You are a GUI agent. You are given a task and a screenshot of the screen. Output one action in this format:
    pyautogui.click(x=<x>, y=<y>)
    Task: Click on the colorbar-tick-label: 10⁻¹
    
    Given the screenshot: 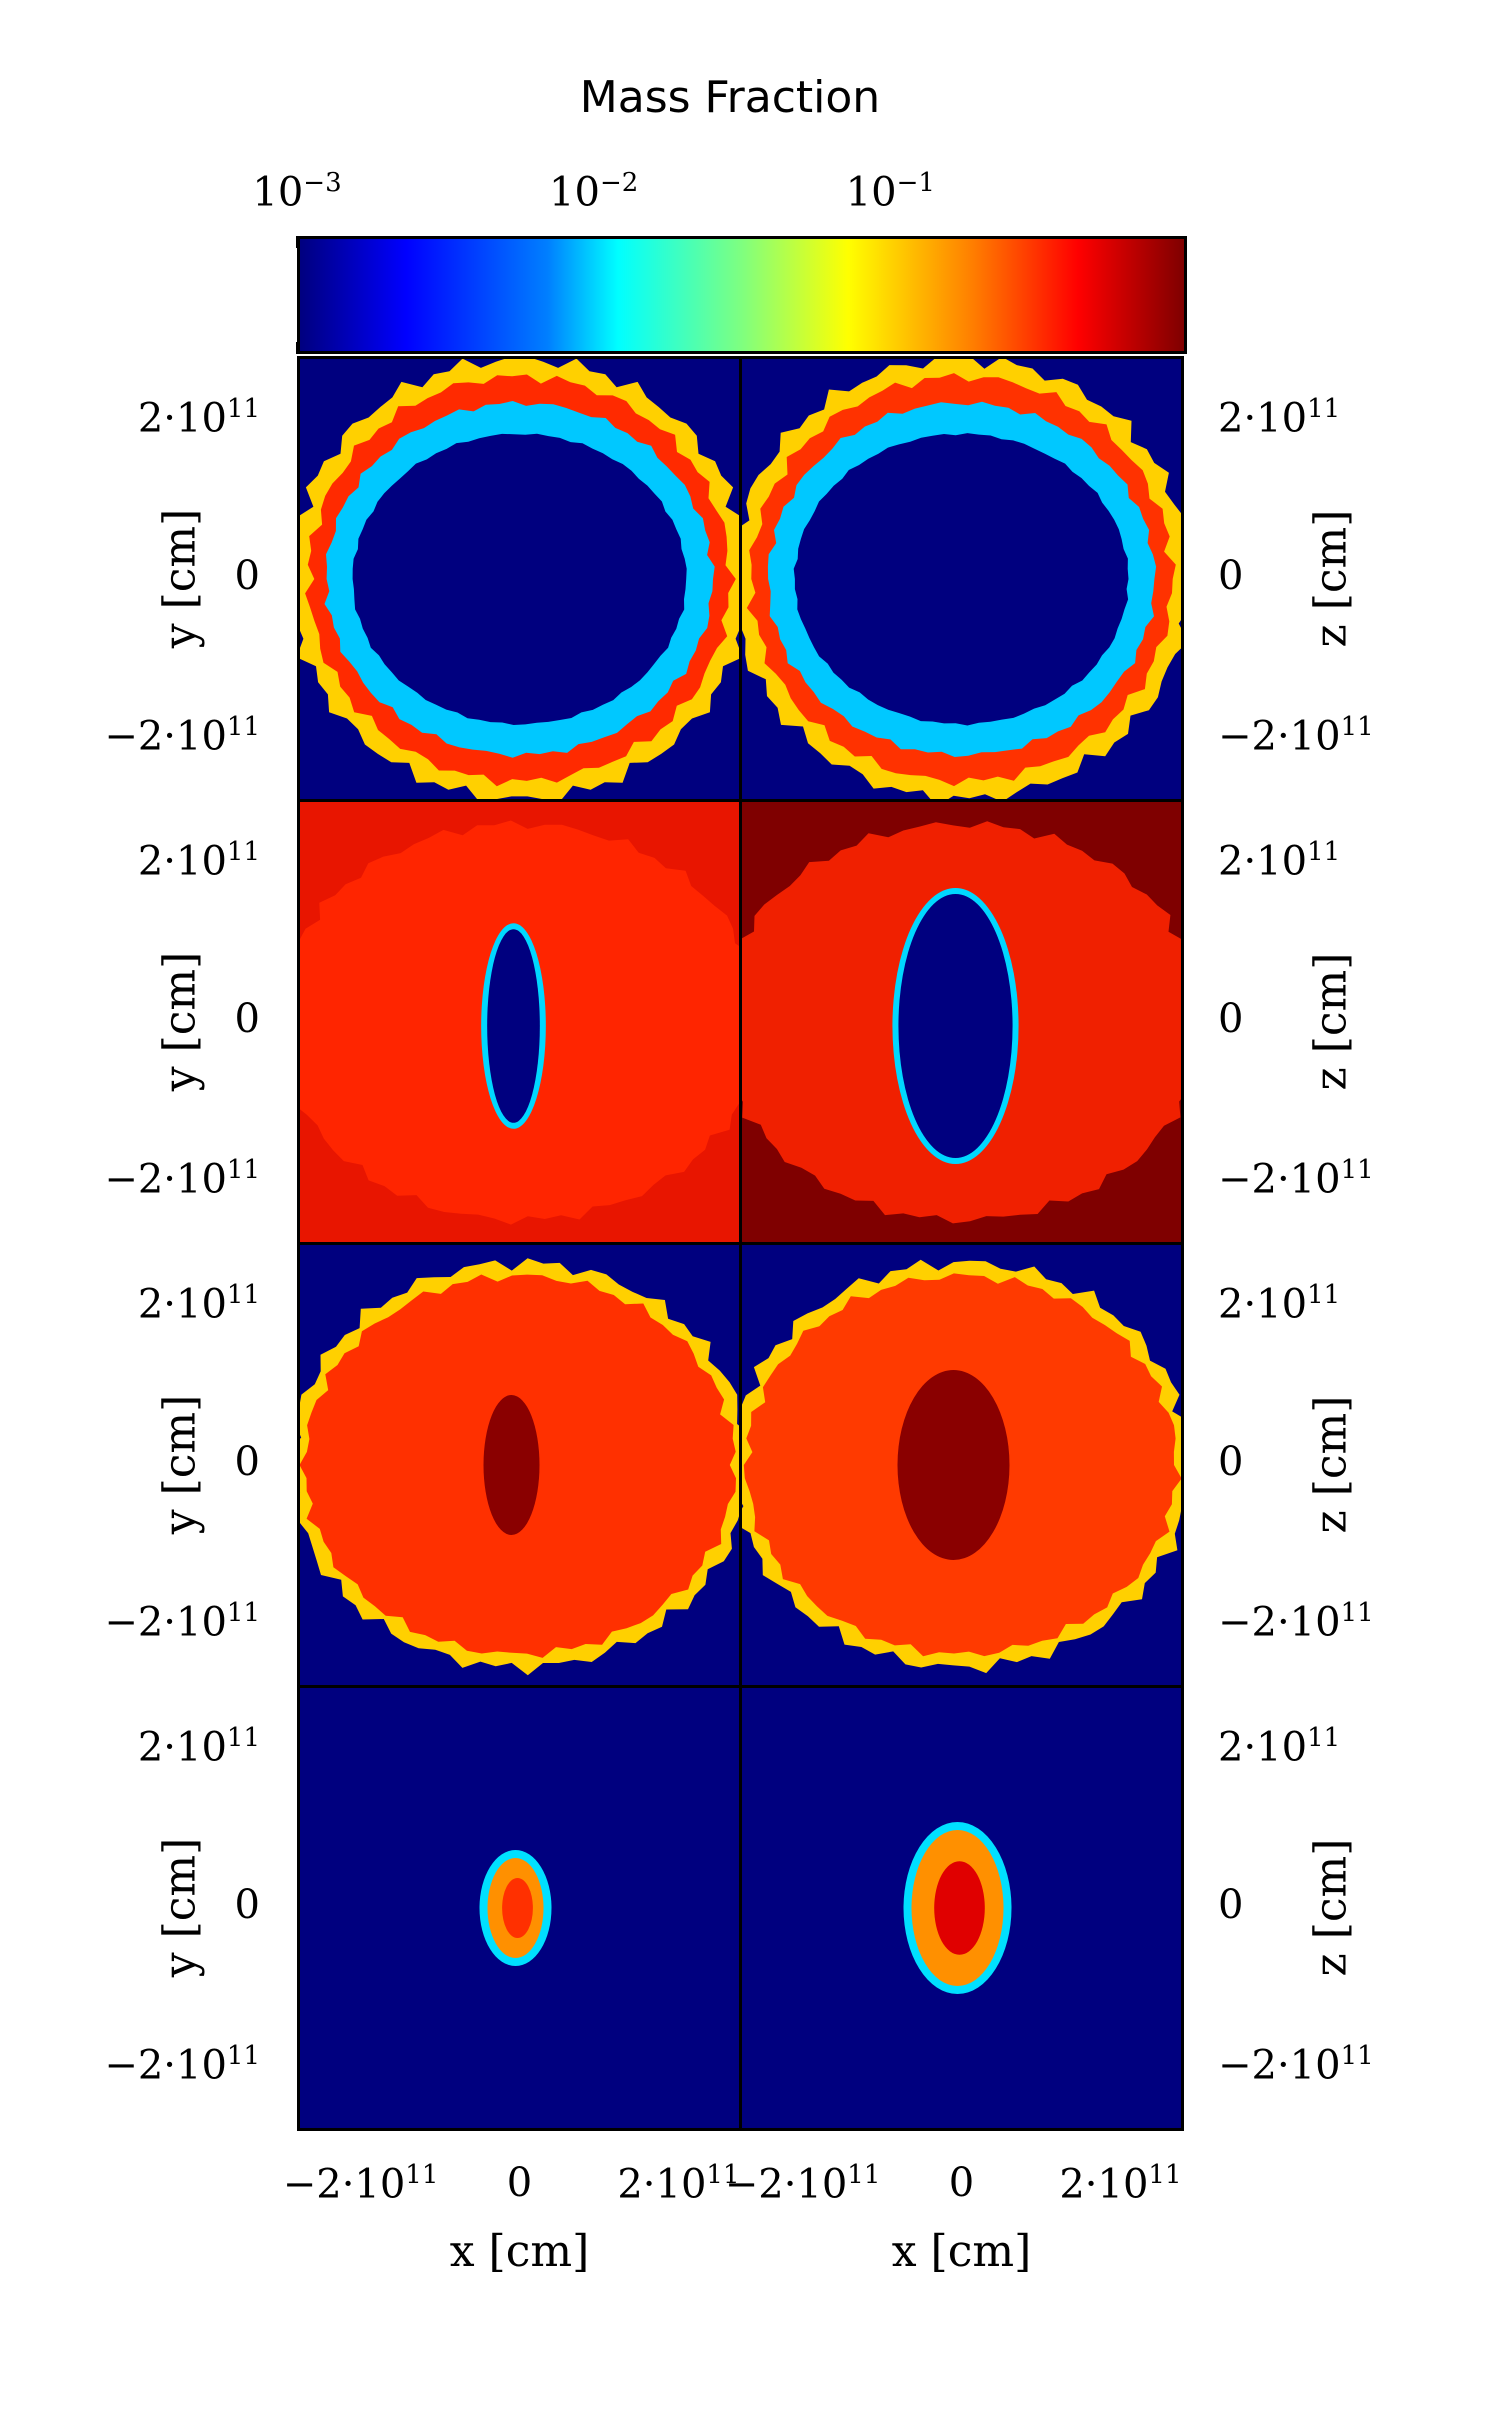 What is the action you would take?
    pyautogui.click(x=890, y=192)
    